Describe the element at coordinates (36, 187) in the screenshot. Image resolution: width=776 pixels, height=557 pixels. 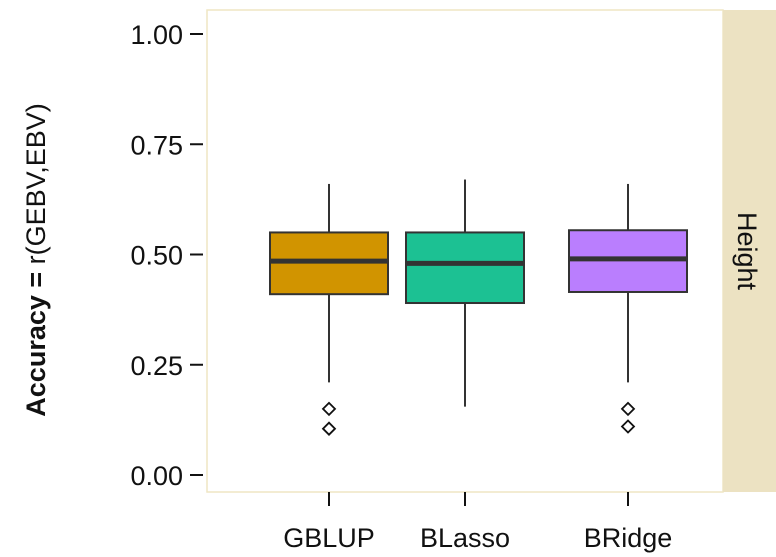
I see `y-axis-title-rest: r(GEBV,EBV)` at that location.